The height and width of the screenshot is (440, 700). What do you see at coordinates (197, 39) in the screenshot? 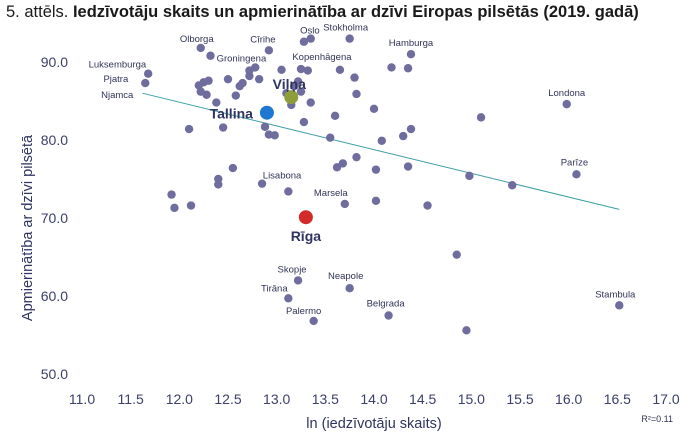
I see `point-label: Olborga` at bounding box center [197, 39].